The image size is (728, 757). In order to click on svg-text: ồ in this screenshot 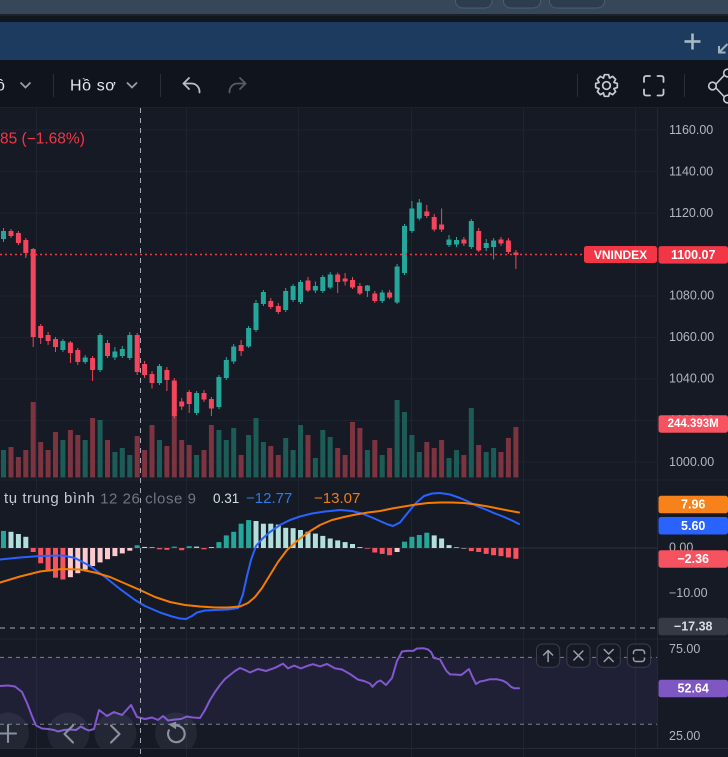, I will do `click(2, 86)`.